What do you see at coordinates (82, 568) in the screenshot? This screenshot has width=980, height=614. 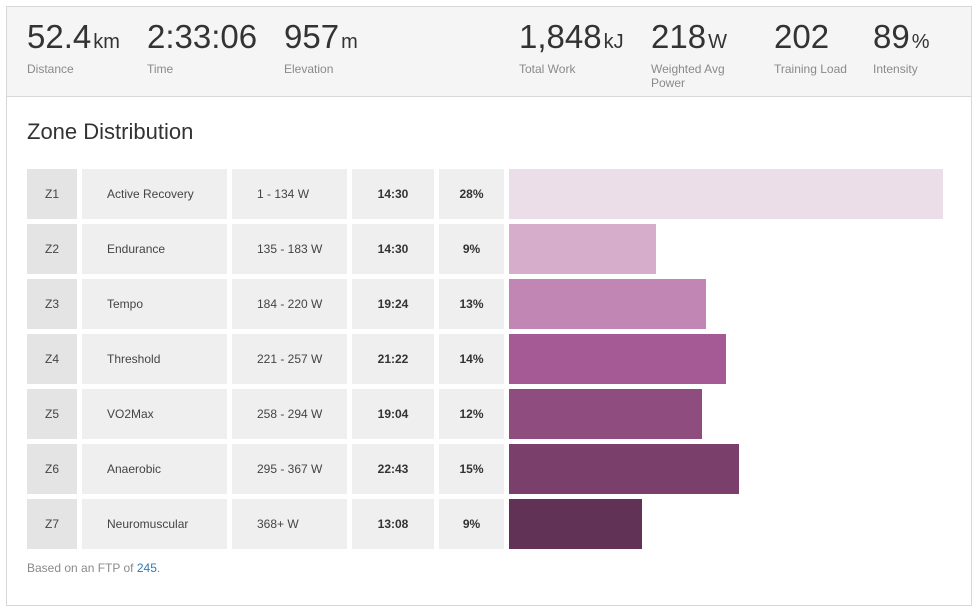 I see `footnote-prefix: Based on an FTP of` at bounding box center [82, 568].